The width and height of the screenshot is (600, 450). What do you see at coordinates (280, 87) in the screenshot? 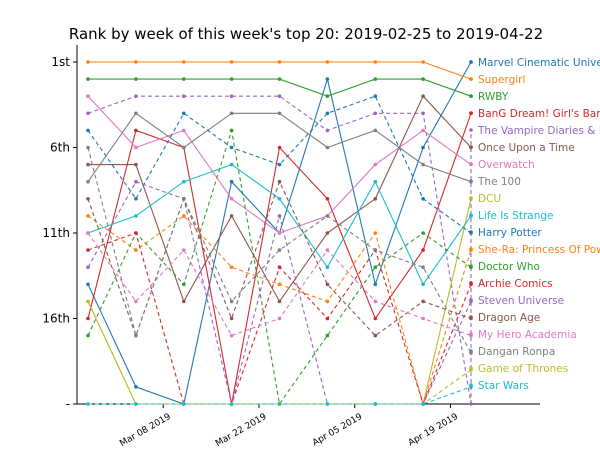
I see `series-line` at bounding box center [280, 87].